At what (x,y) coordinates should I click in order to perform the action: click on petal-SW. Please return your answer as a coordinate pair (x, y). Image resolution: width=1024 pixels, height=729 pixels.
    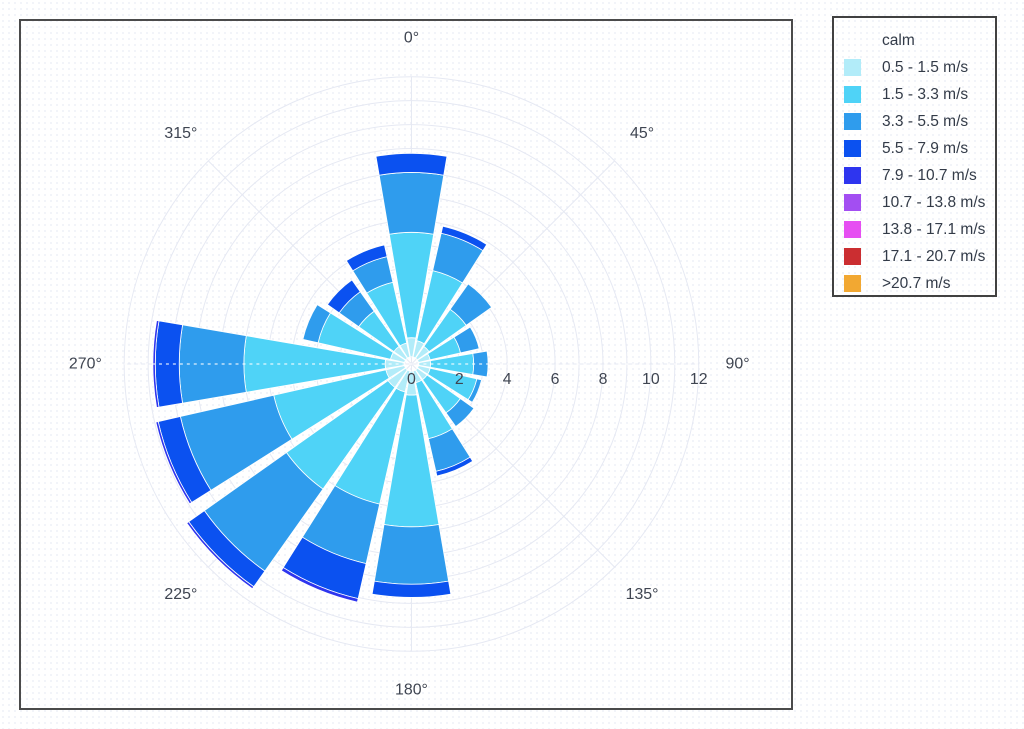
    Looking at the image, I should click on (297, 478).